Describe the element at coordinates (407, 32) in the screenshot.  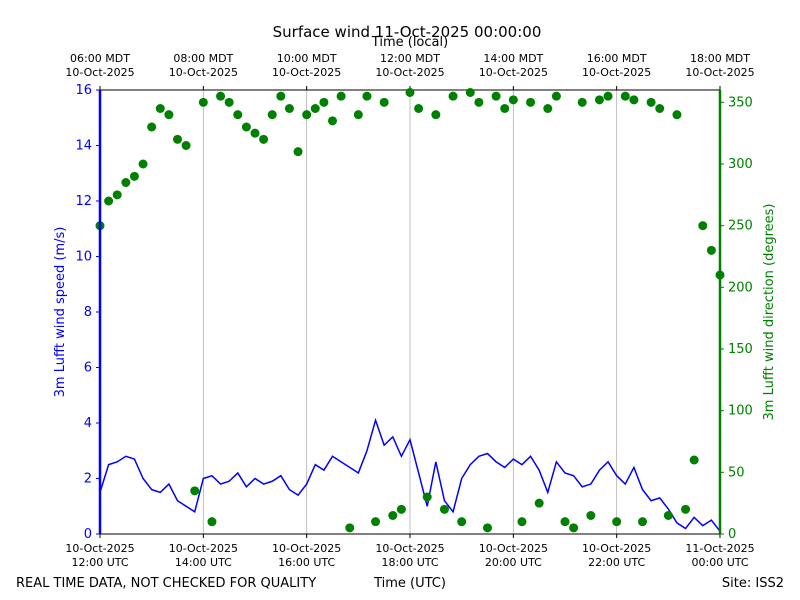
I see `chart-title: Surface wind 11-Oct-2025 00:00:00` at that location.